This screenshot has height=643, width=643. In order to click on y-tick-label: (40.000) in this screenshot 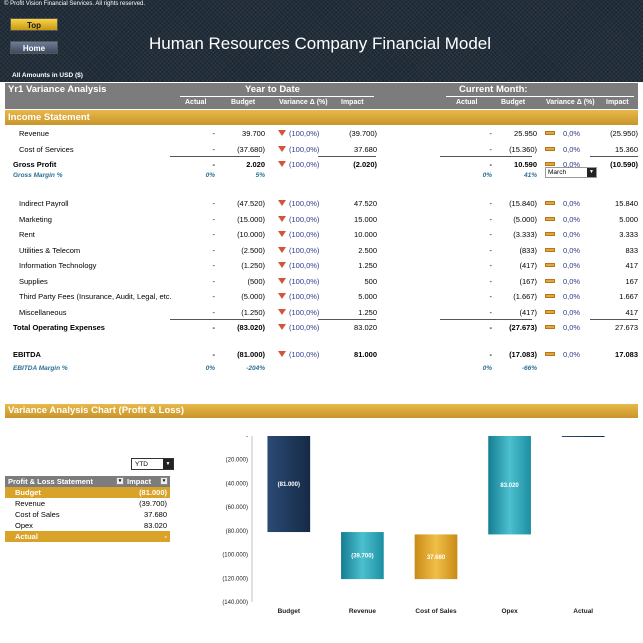, I will do `click(237, 484)`.